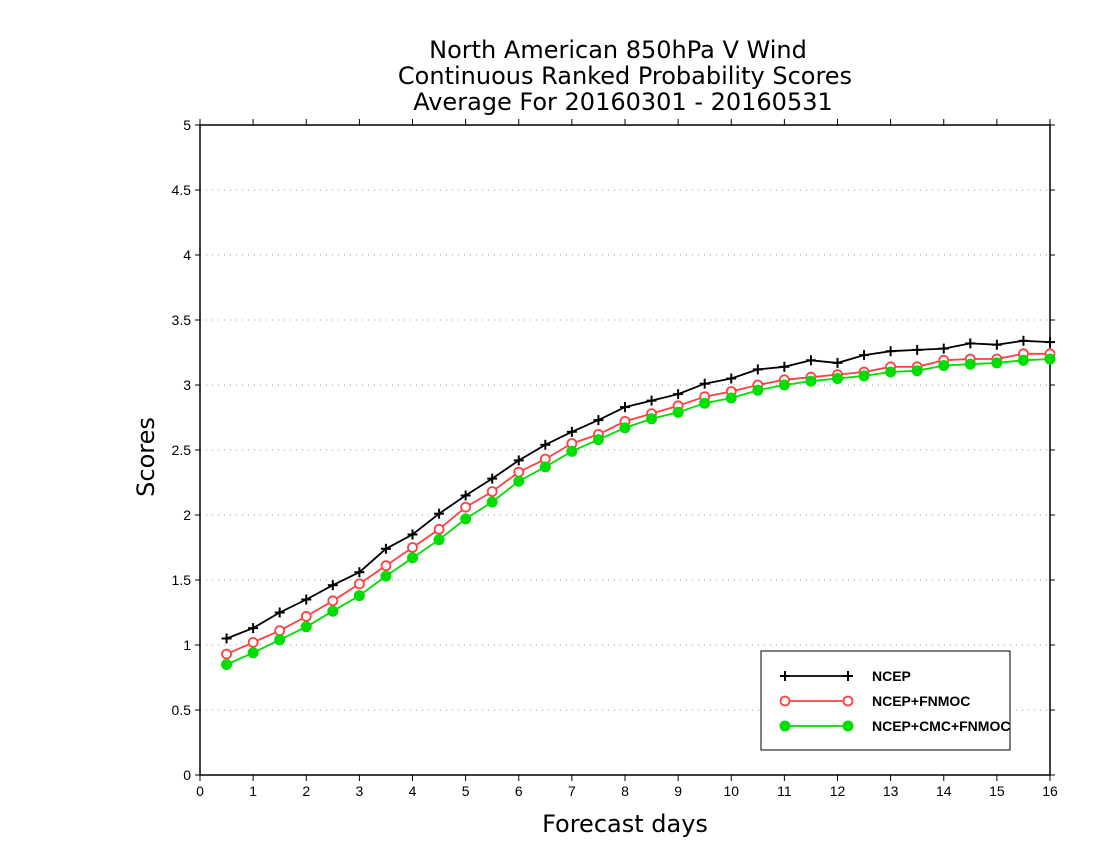 This screenshot has height=850, width=1100. I want to click on x-tick-label: 3, so click(359, 791).